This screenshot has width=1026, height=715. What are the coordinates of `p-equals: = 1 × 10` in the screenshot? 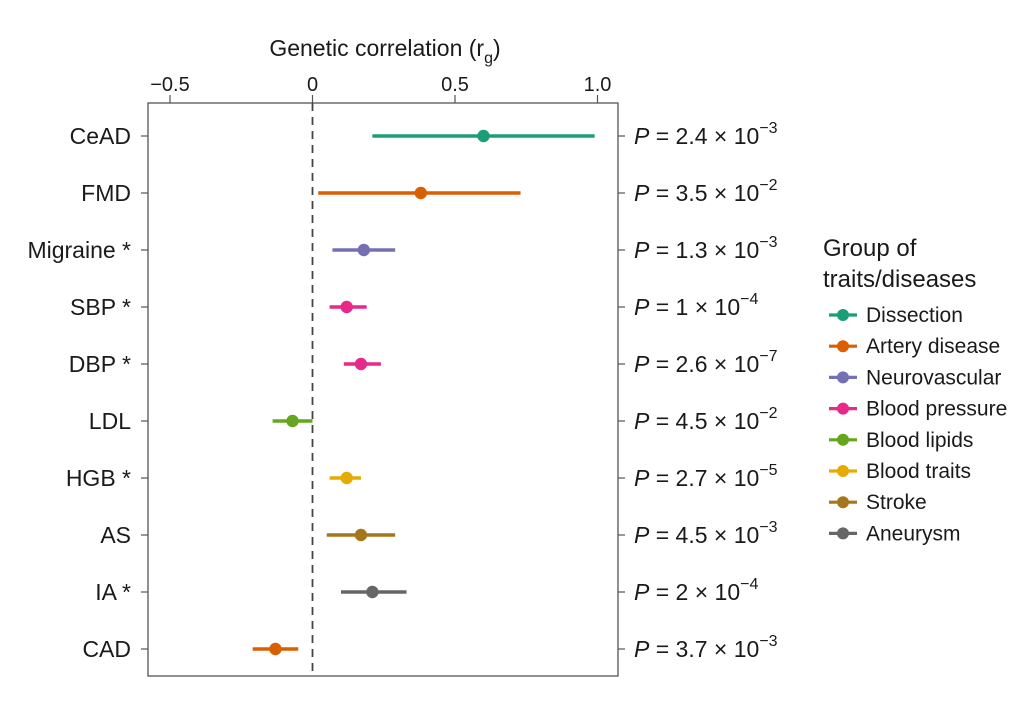 It's located at (694, 307).